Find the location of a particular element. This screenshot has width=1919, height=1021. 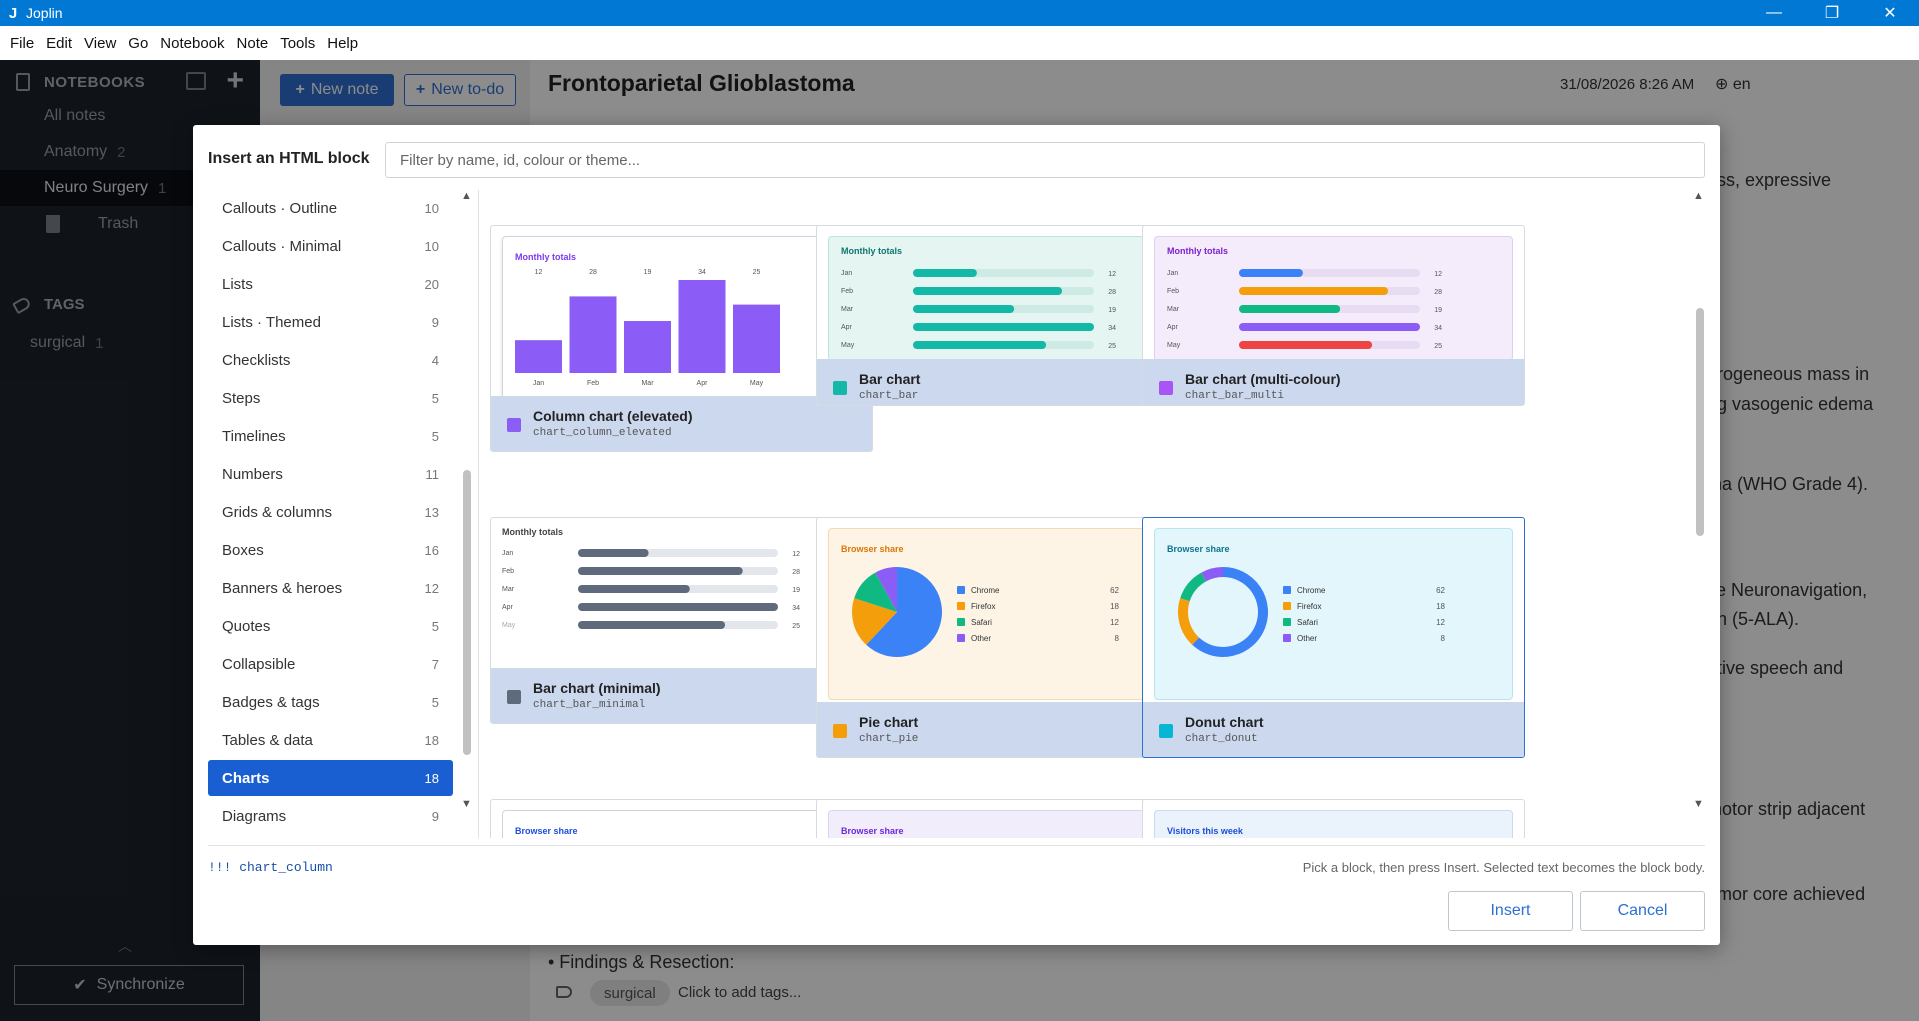

note-title: Frontoparietal Glioblastoma is located at coordinates (701, 83).